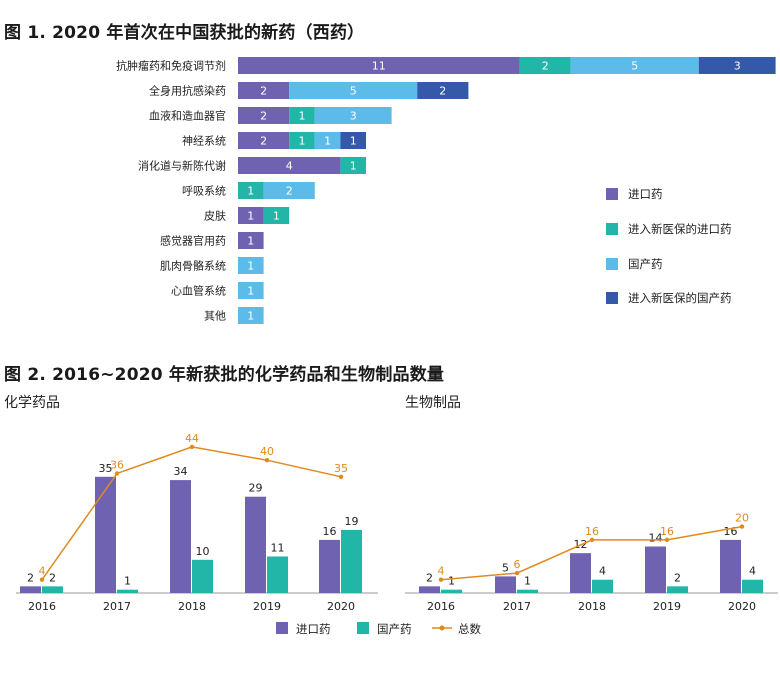 The width and height of the screenshot is (780, 678). I want to click on figure1-title: 图 1. 2020 年首次在中国获批的新药（西药）, so click(184, 33).